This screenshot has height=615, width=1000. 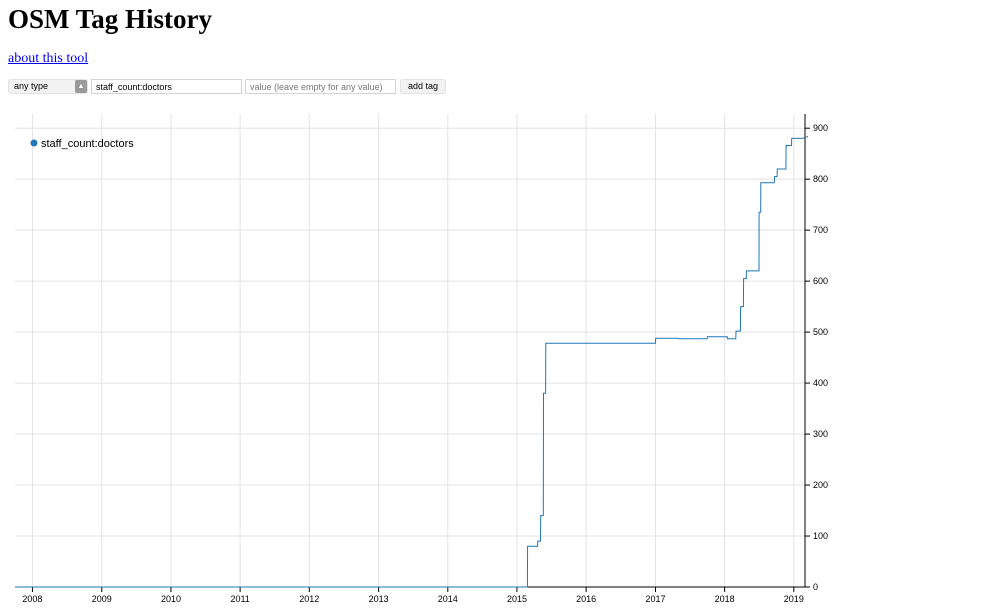 What do you see at coordinates (655, 599) in the screenshot?
I see `x-tick-label: 2017` at bounding box center [655, 599].